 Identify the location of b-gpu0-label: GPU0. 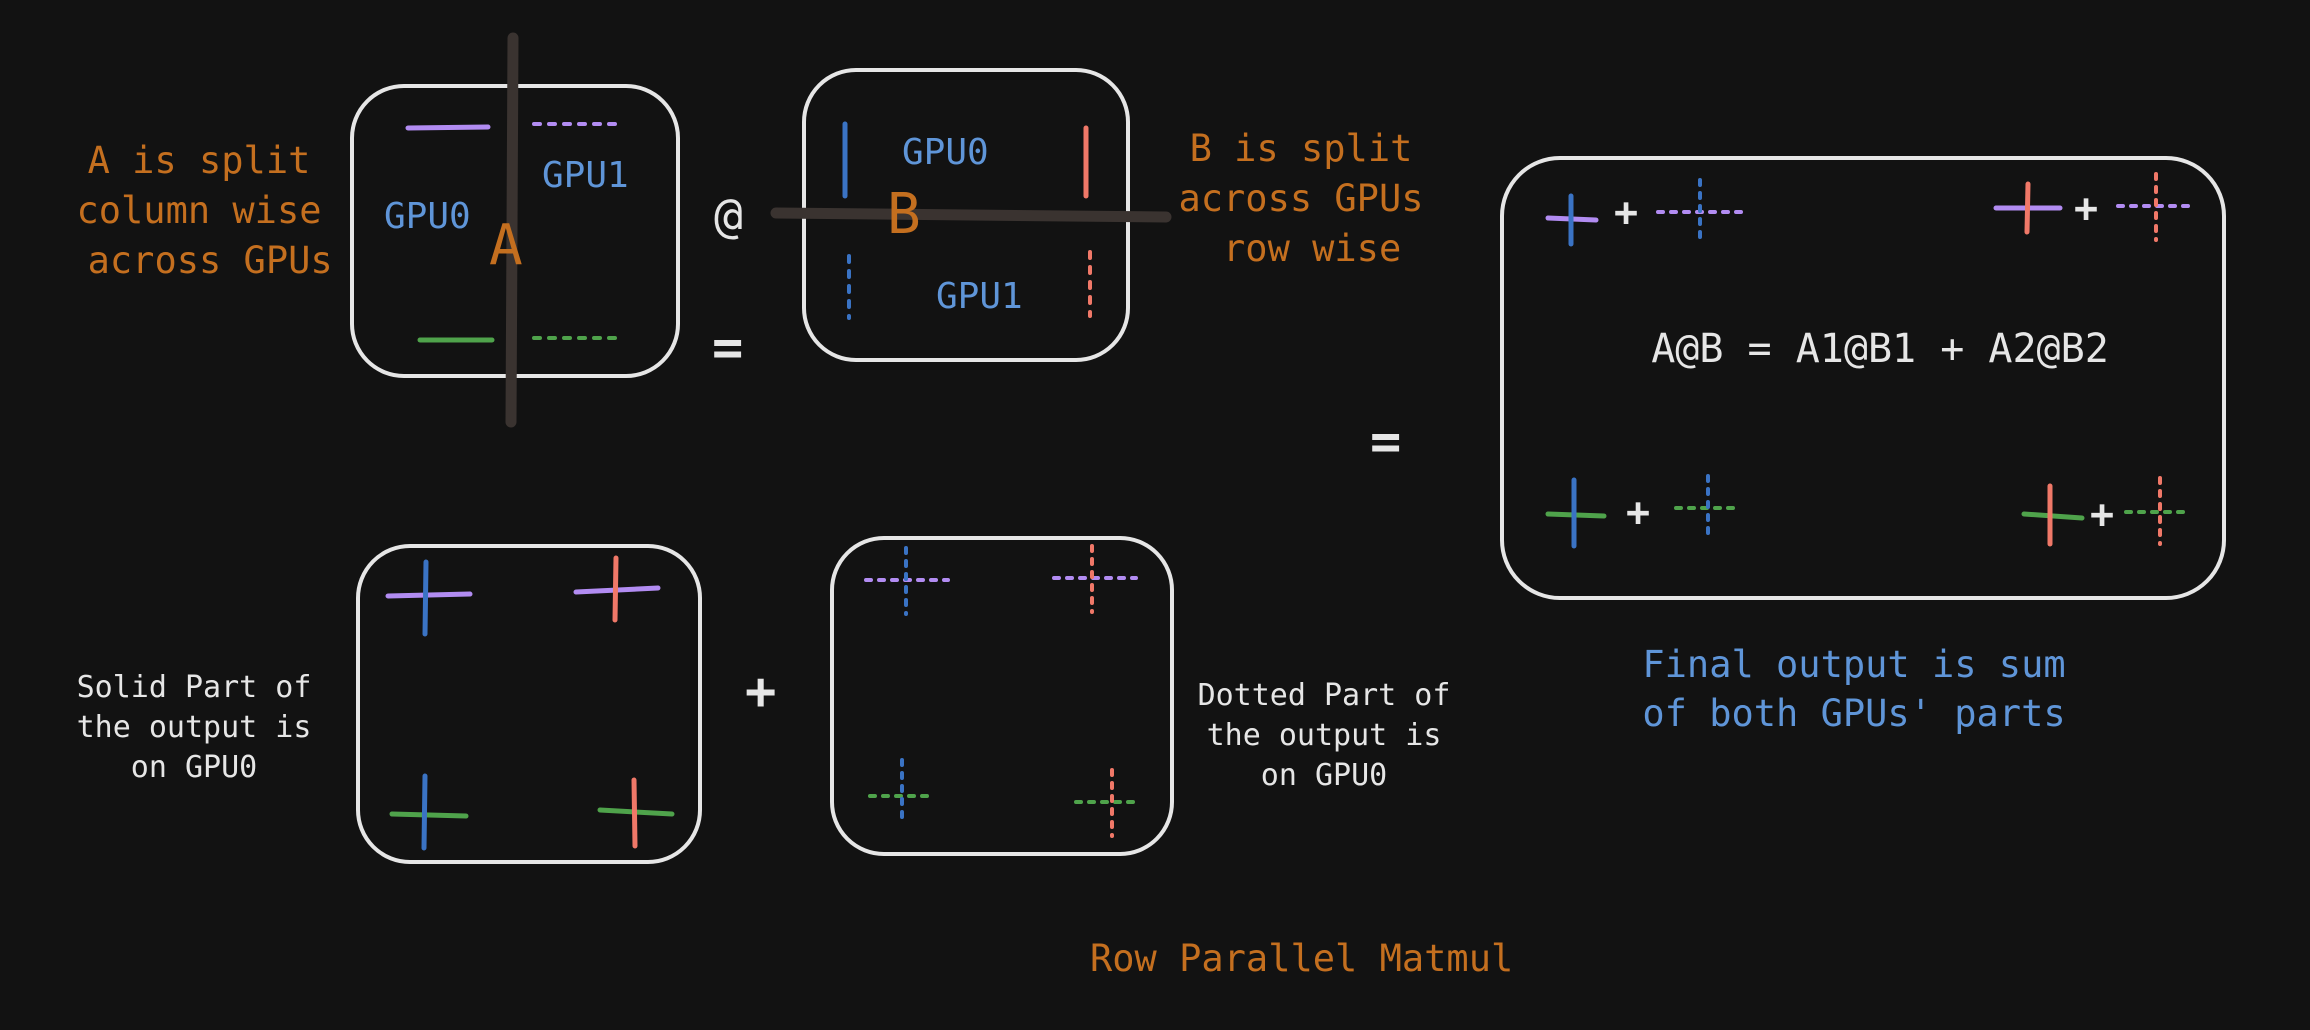
(945, 152).